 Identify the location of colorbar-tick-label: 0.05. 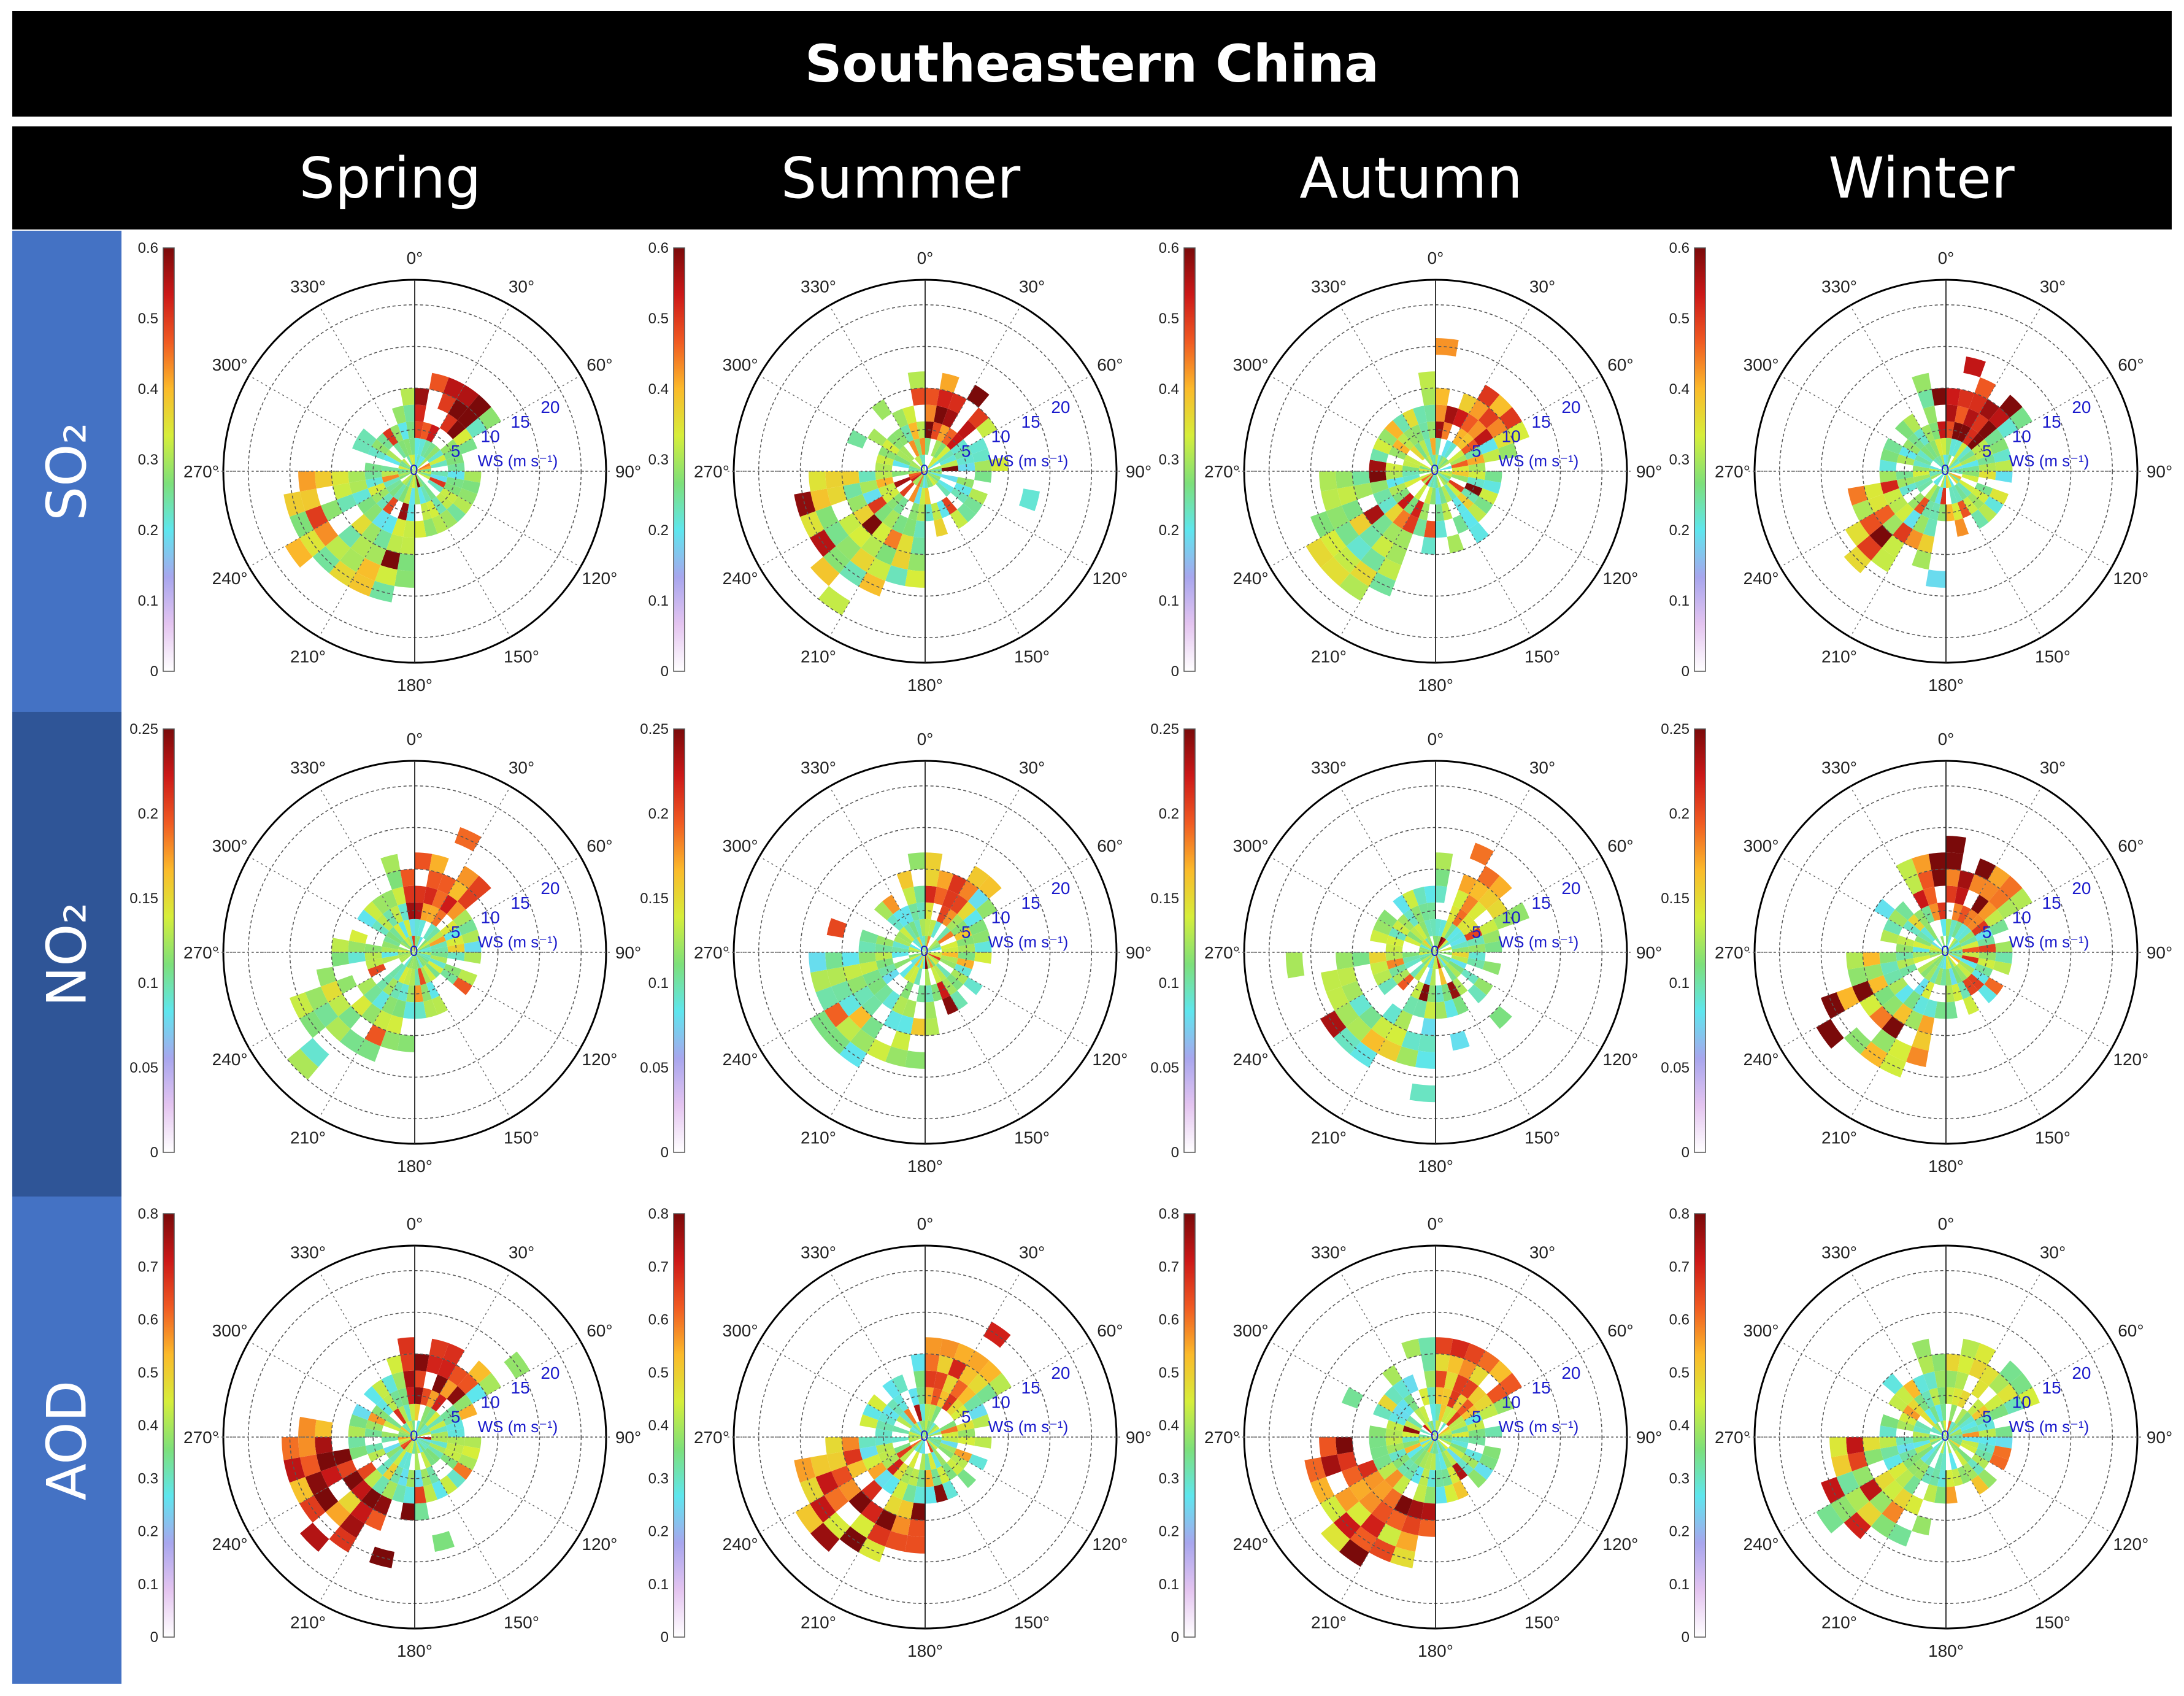
(1675, 1068).